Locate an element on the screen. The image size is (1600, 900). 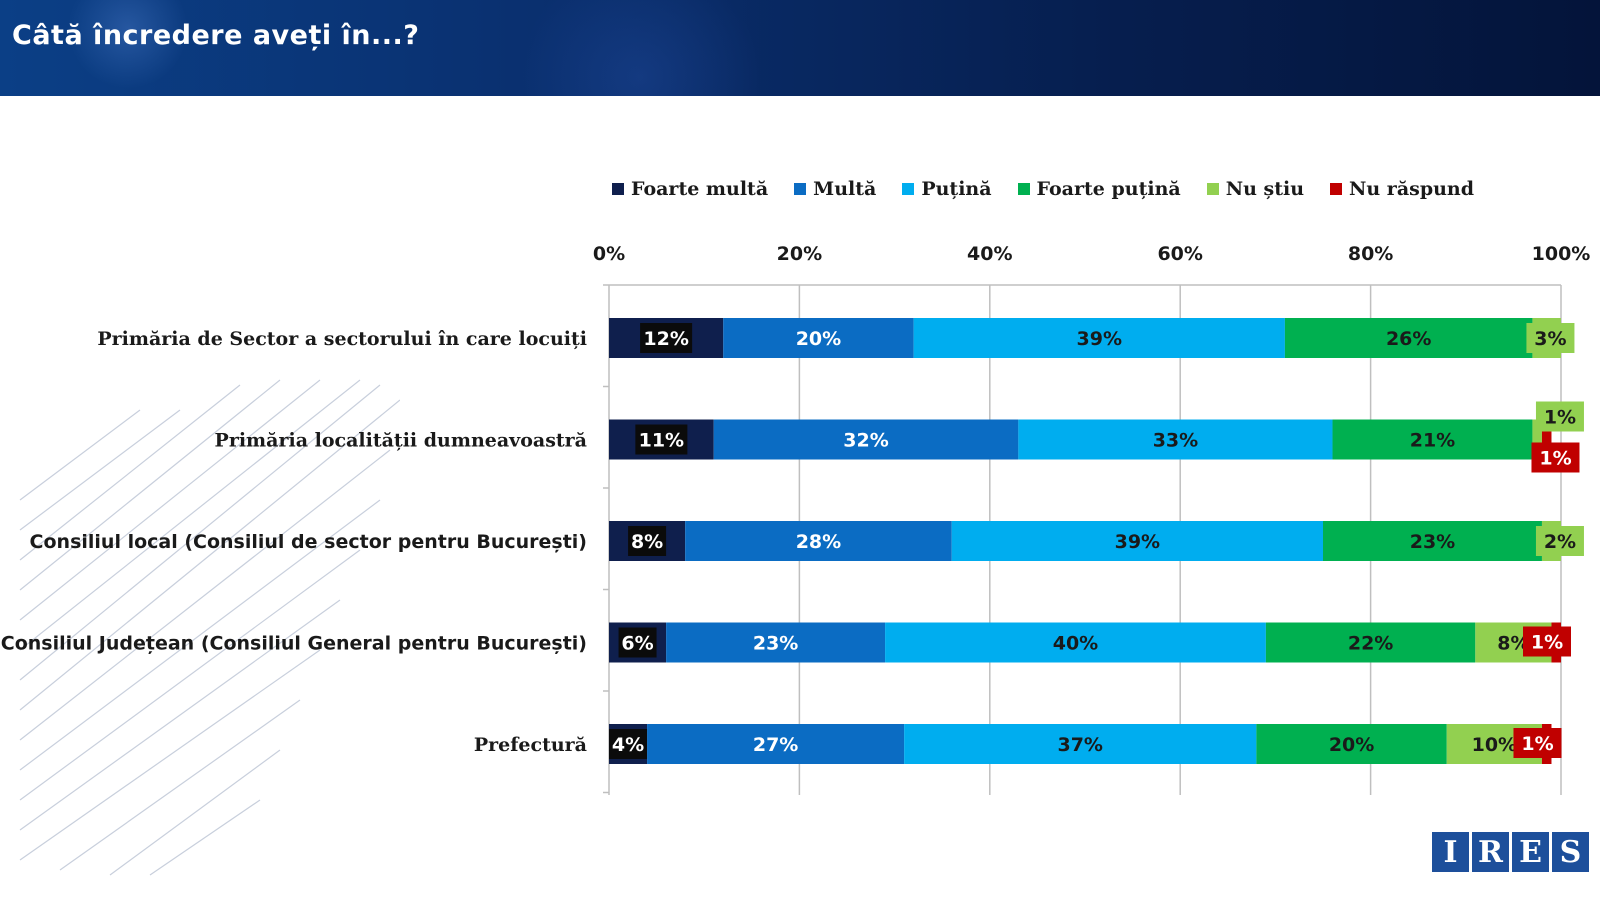
data-label-multa-row-2: 32% is located at coordinates (865, 441).